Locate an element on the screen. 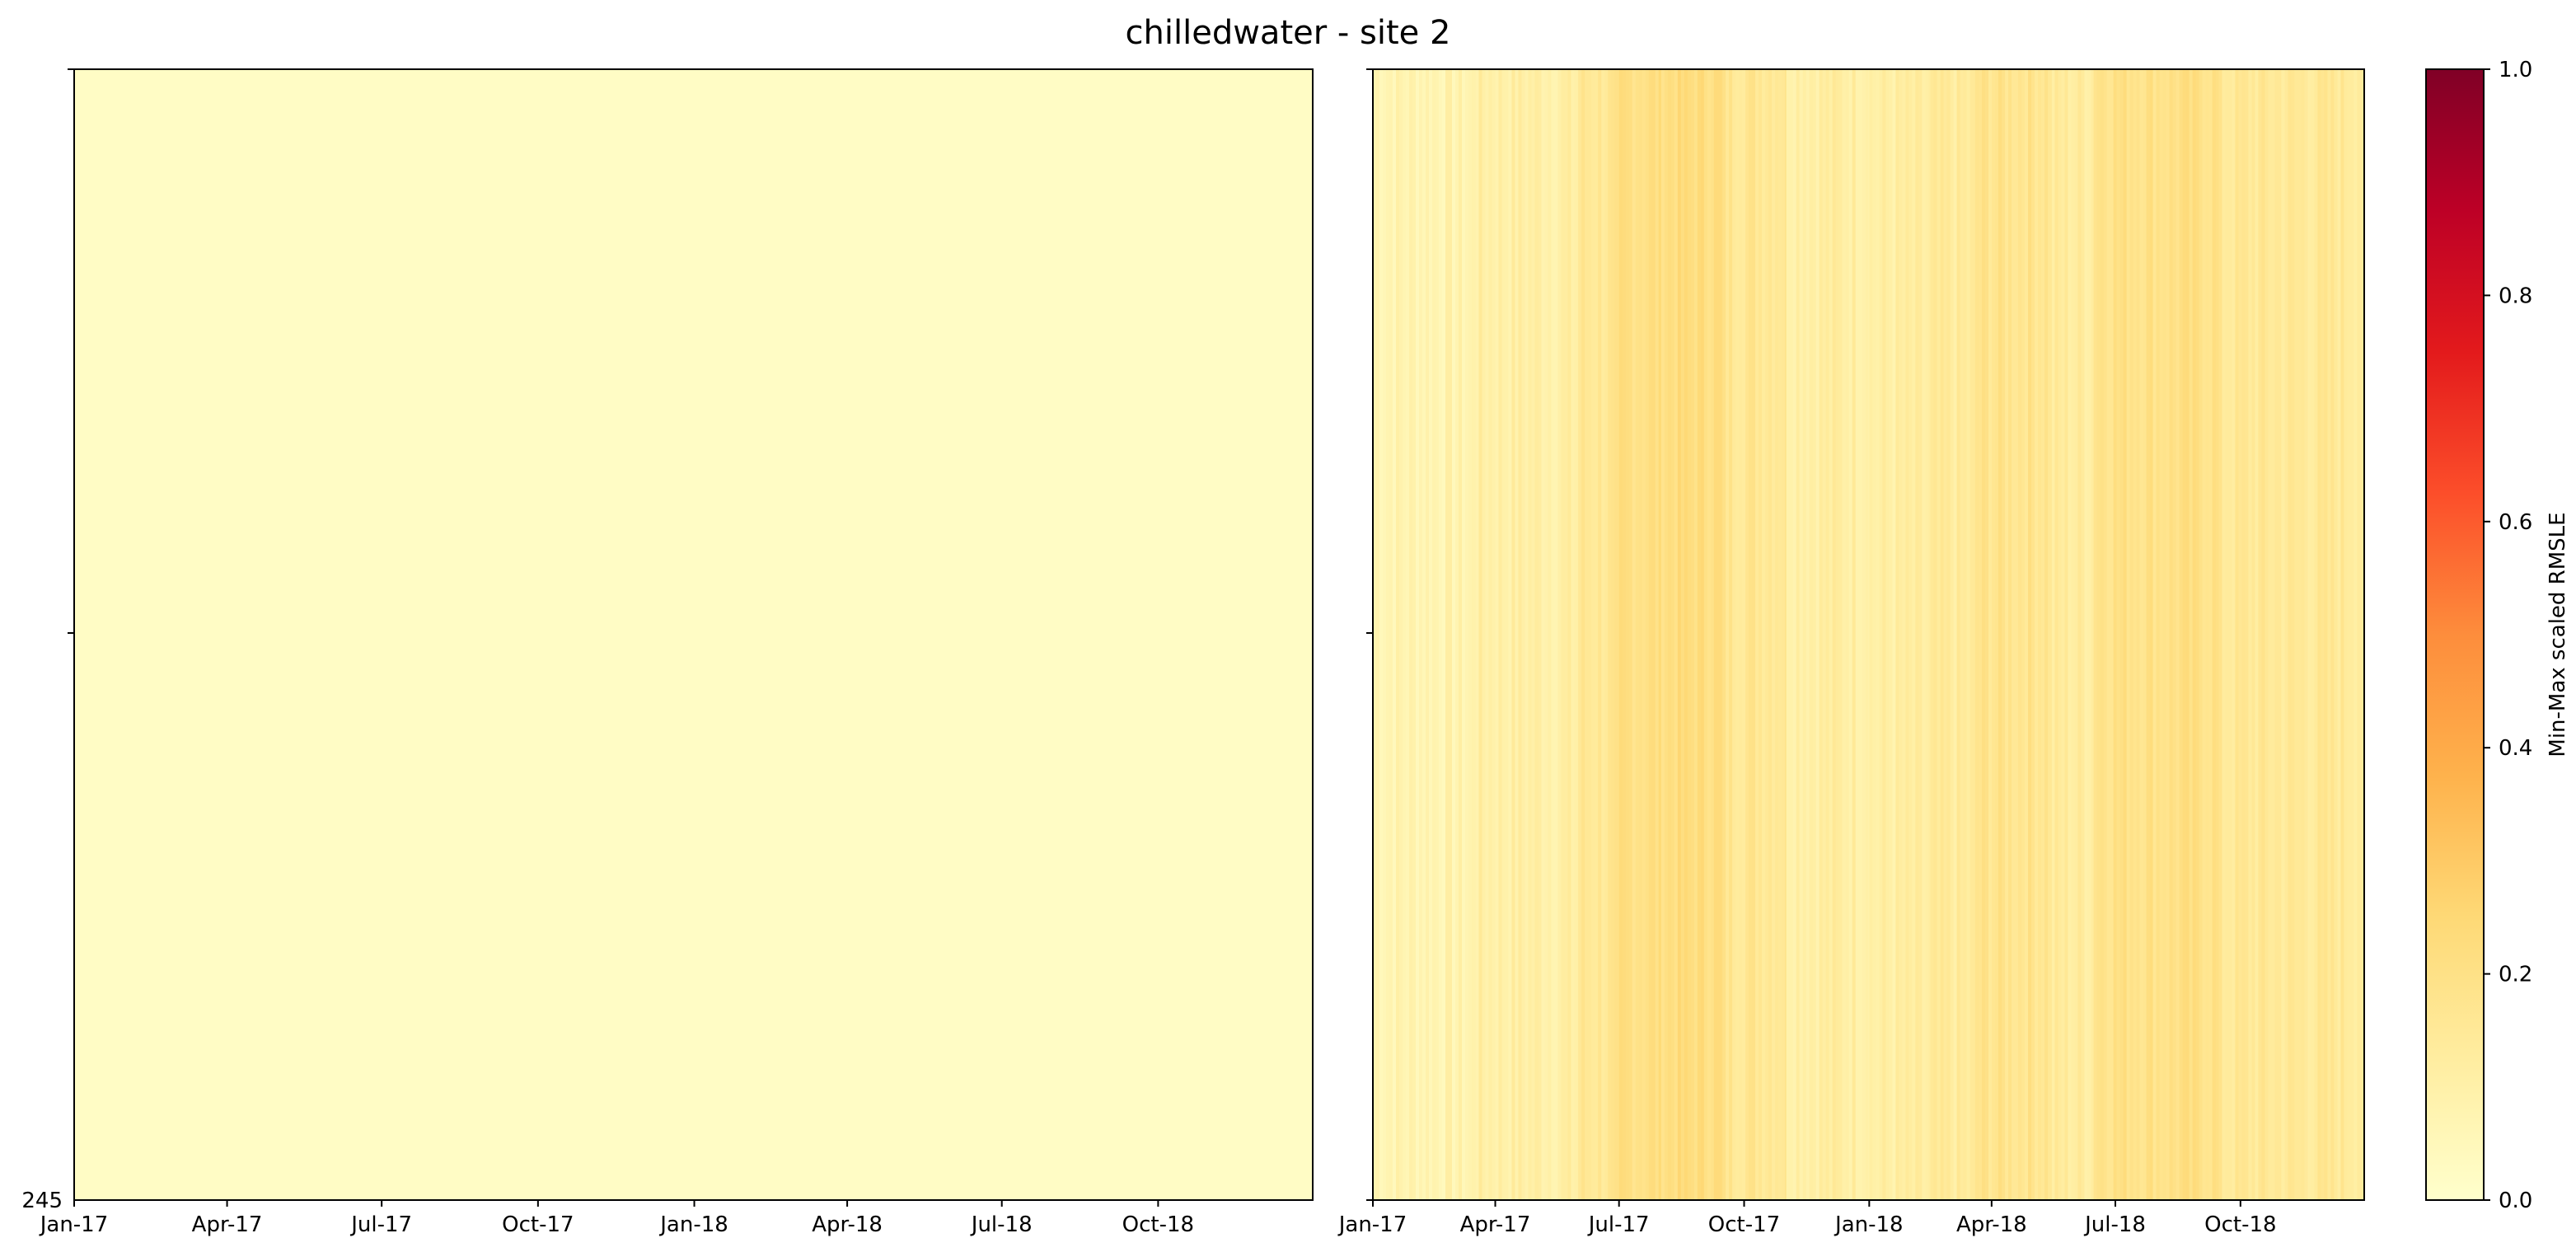 This screenshot has height=1252, width=2576. colorbar-label: Min-Max scaled RMSLE is located at coordinates (2558, 634).